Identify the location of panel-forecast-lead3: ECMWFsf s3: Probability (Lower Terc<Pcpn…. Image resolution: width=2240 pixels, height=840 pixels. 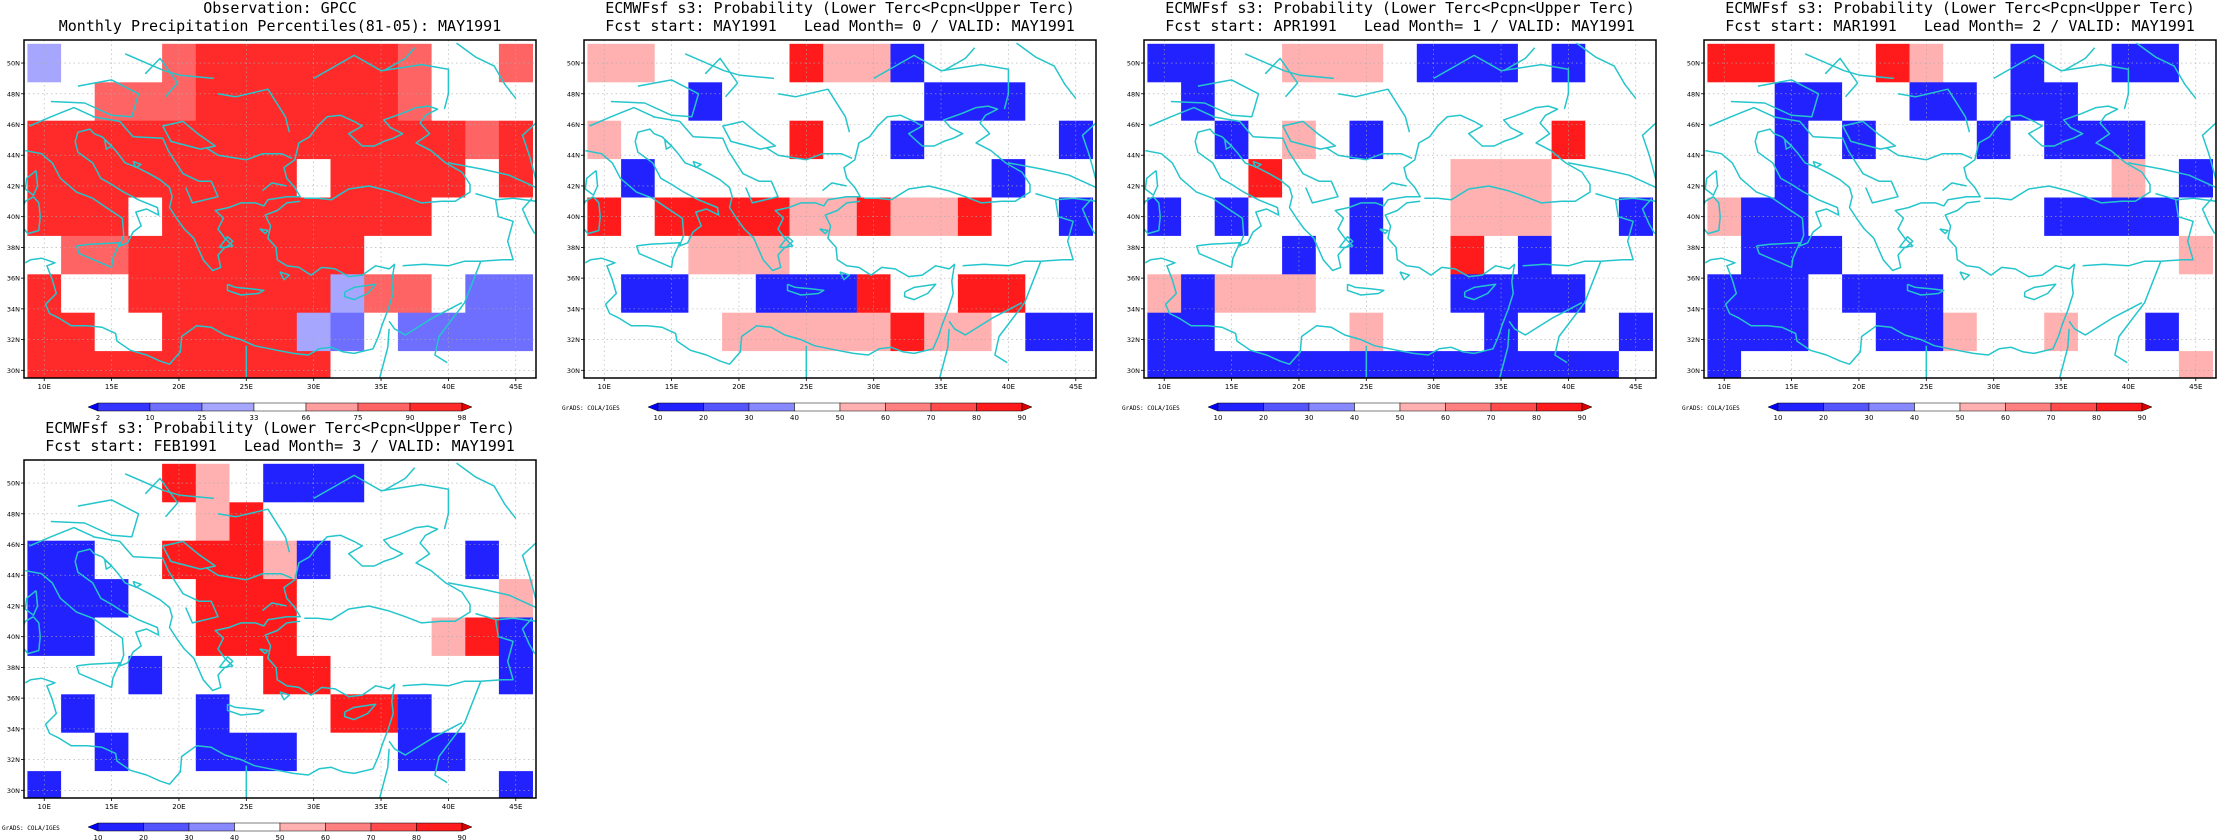
(280, 630).